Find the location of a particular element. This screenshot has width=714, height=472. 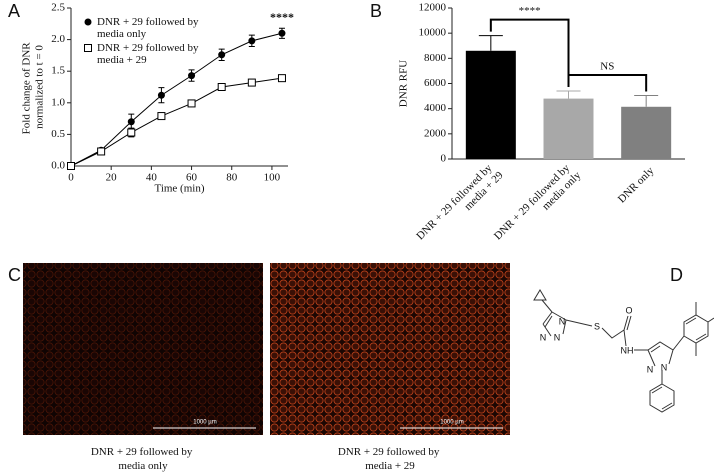

x-tick-label: 80 is located at coordinates (232, 178).